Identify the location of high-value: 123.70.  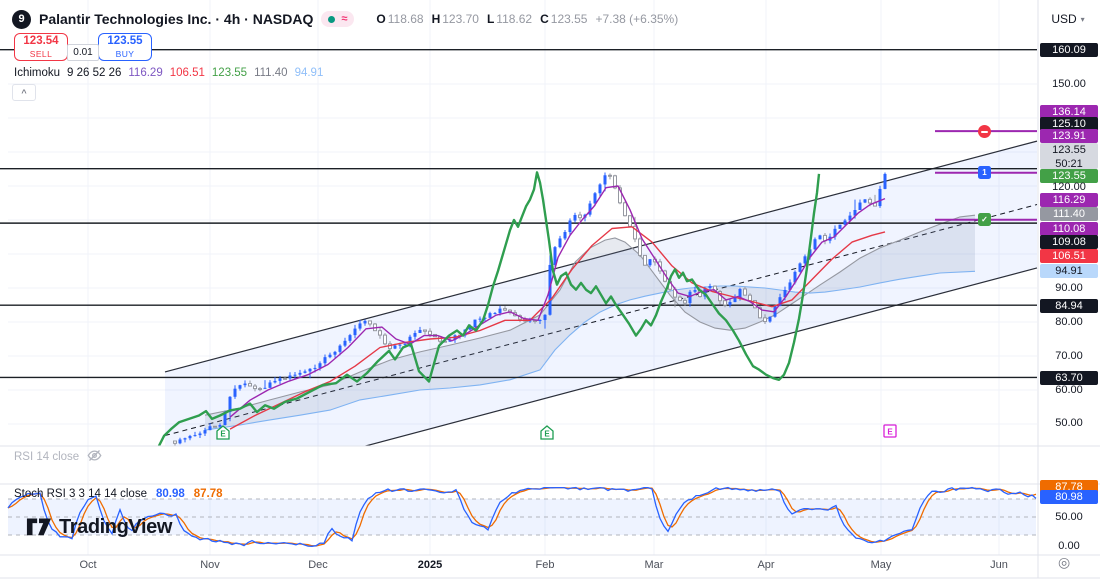
(460, 19).